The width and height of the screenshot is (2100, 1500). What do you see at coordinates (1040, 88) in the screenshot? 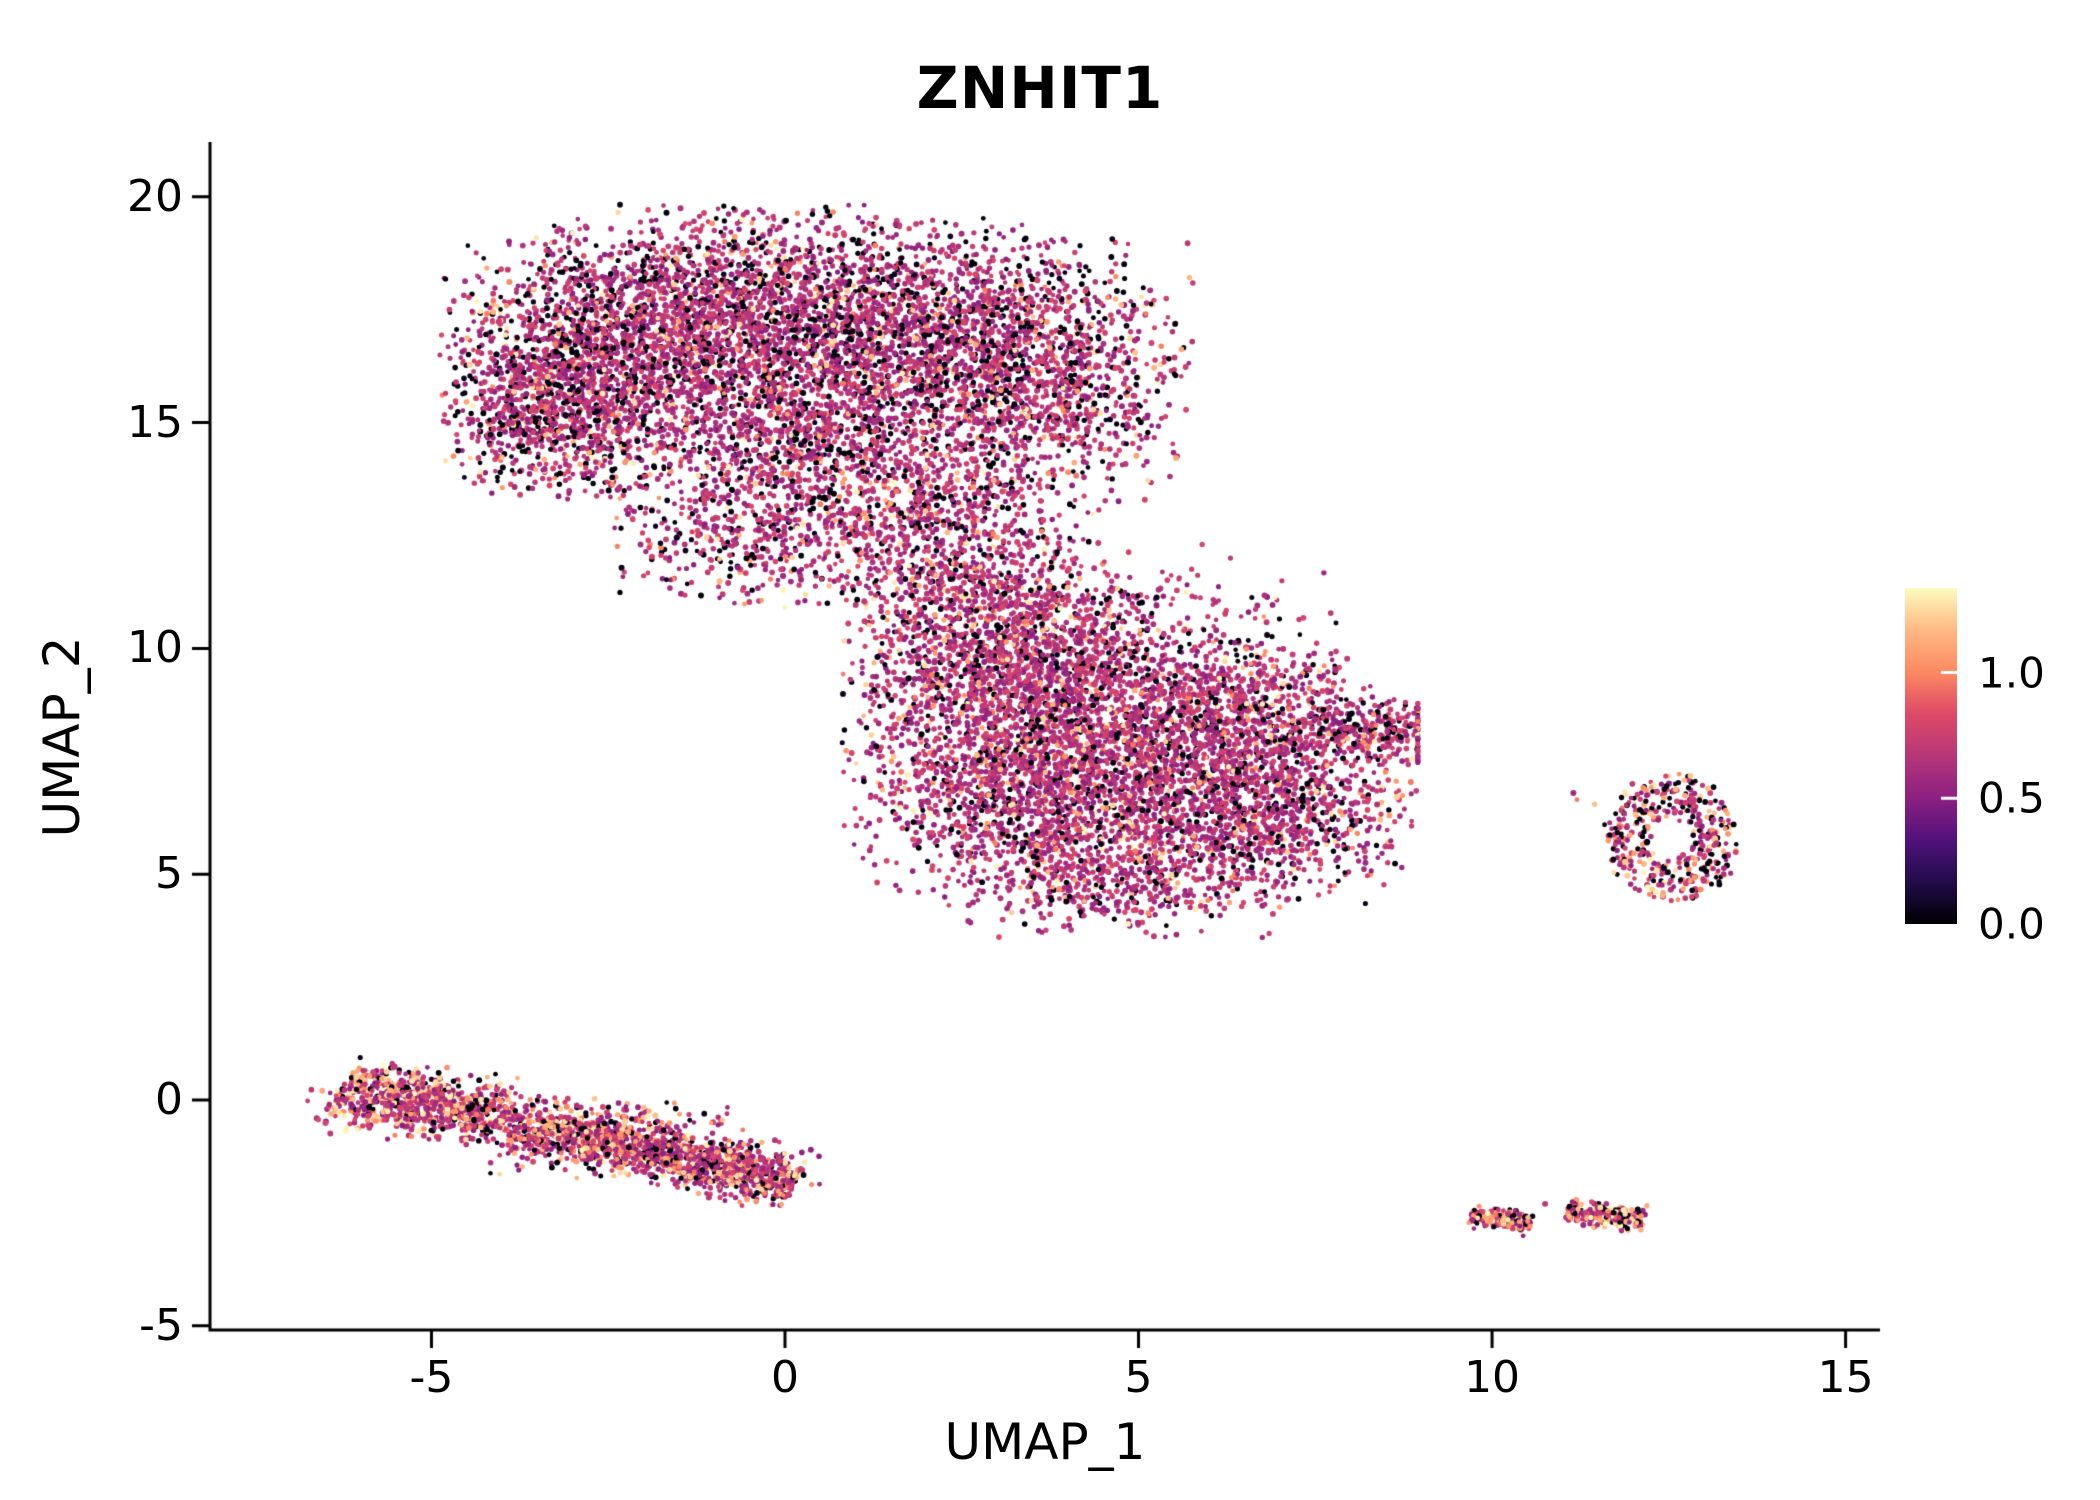
I see `chart-title: ZNHIT1` at bounding box center [1040, 88].